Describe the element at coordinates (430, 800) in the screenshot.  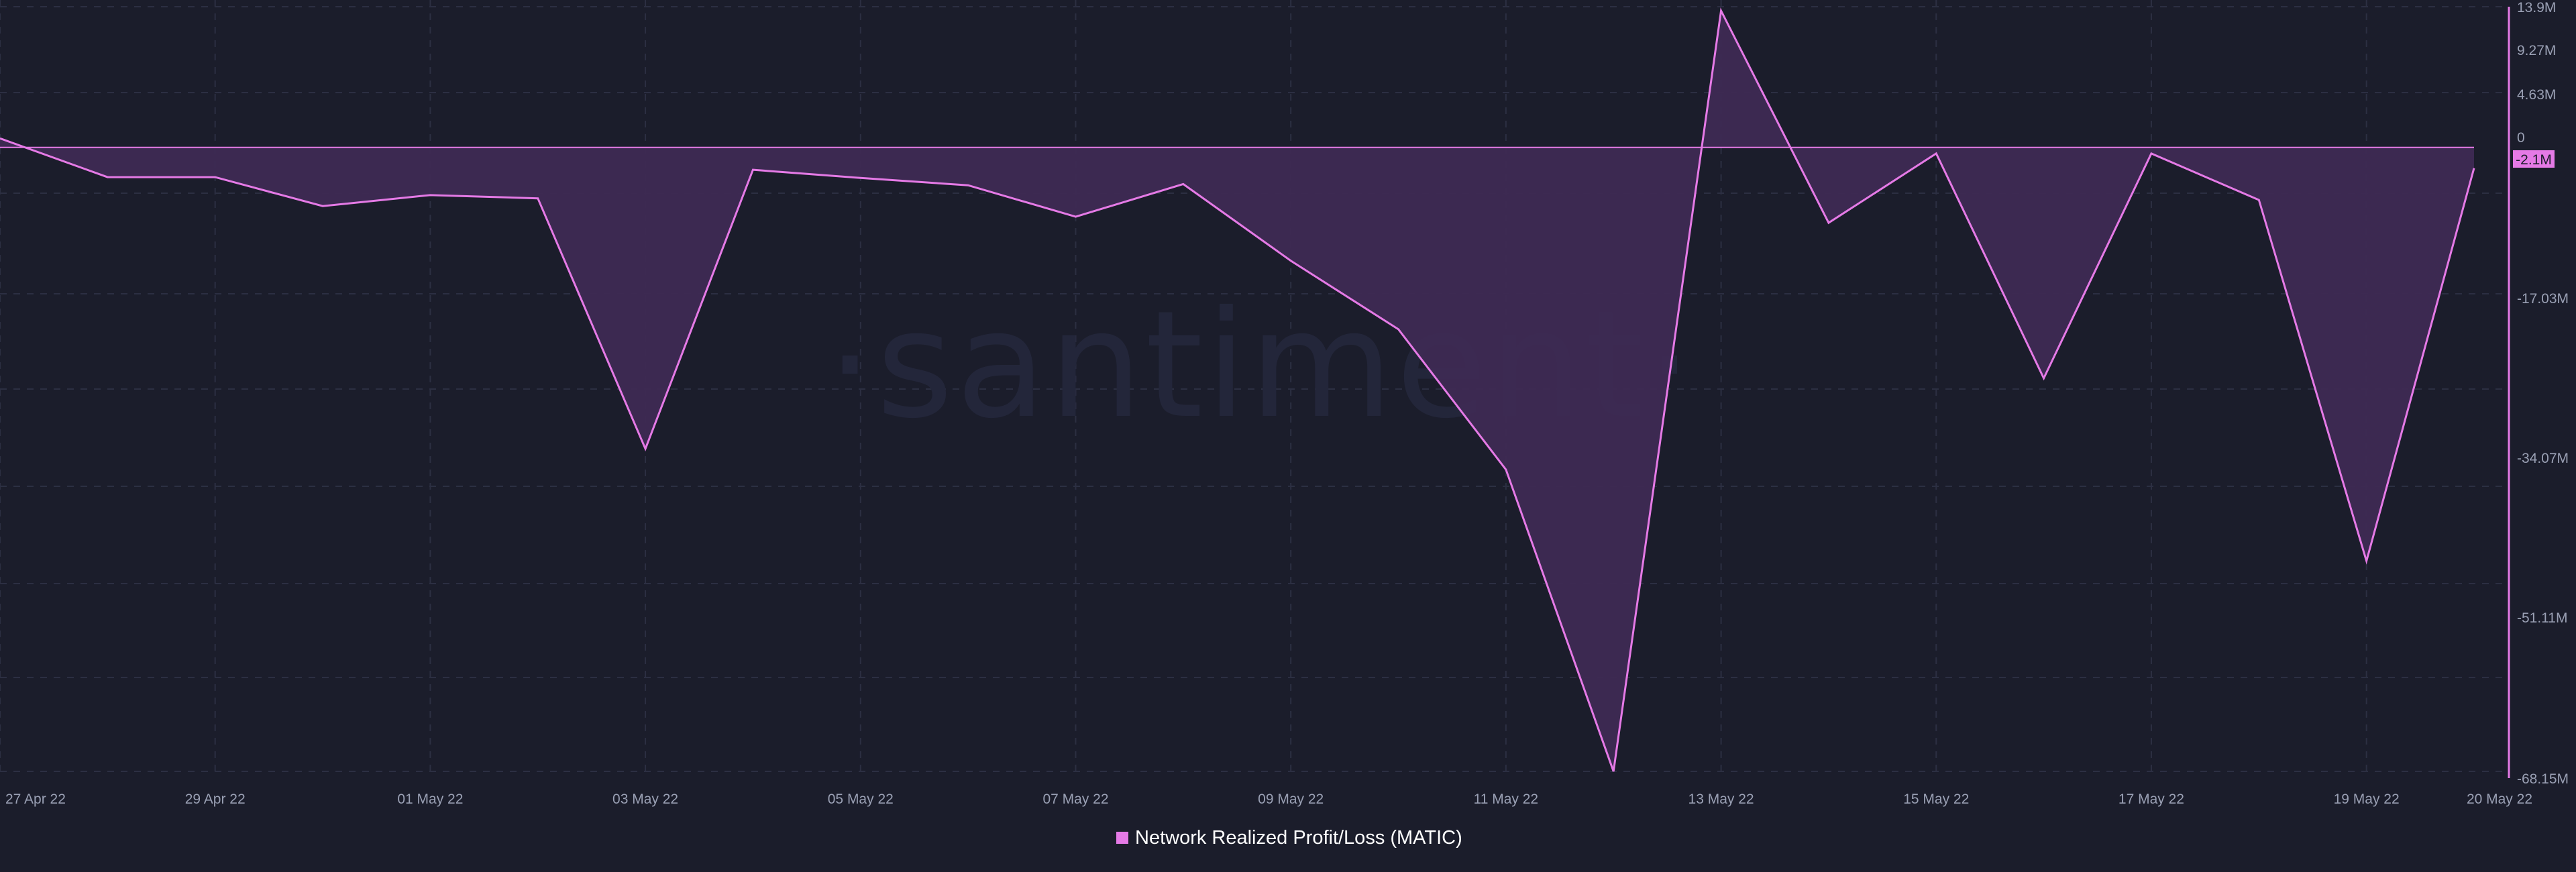
I see `x-tick-label: 01 May 22` at that location.